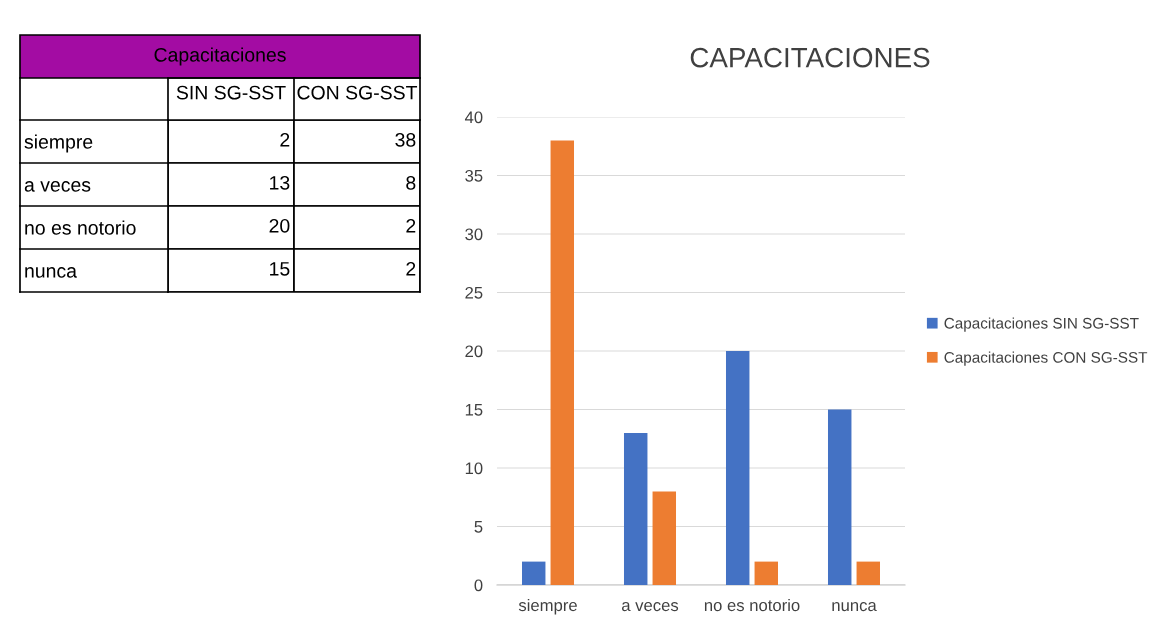 The width and height of the screenshot is (1155, 644). What do you see at coordinates (478, 585) in the screenshot?
I see `y-tick-label: 0` at bounding box center [478, 585].